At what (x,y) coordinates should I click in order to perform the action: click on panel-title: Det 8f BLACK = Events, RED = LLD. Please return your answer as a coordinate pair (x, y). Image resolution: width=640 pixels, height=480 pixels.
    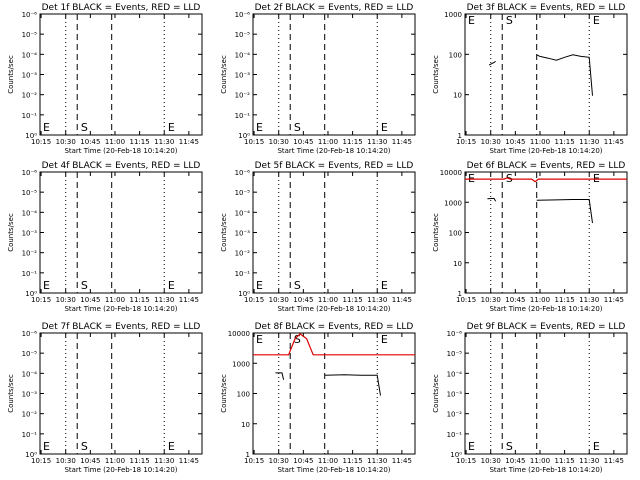
    Looking at the image, I should click on (334, 327).